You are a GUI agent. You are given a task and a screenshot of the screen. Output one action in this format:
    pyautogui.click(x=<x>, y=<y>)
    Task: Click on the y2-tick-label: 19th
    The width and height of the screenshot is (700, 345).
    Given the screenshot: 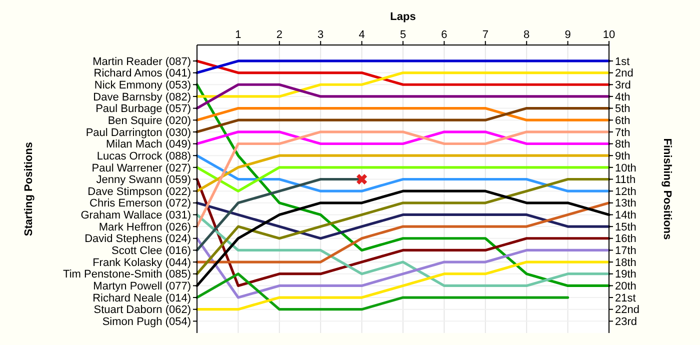 What is the action you would take?
    pyautogui.click(x=625, y=274)
    